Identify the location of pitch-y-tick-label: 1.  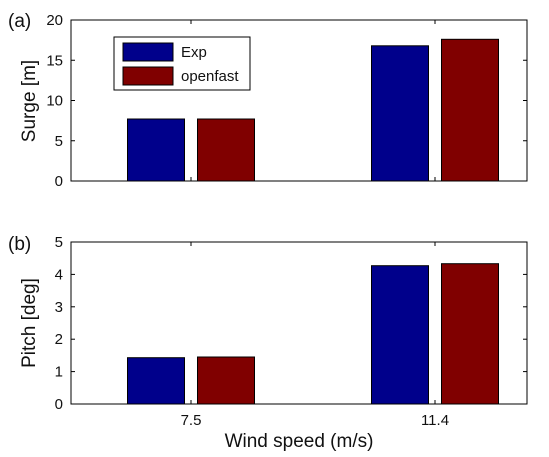
(59, 372).